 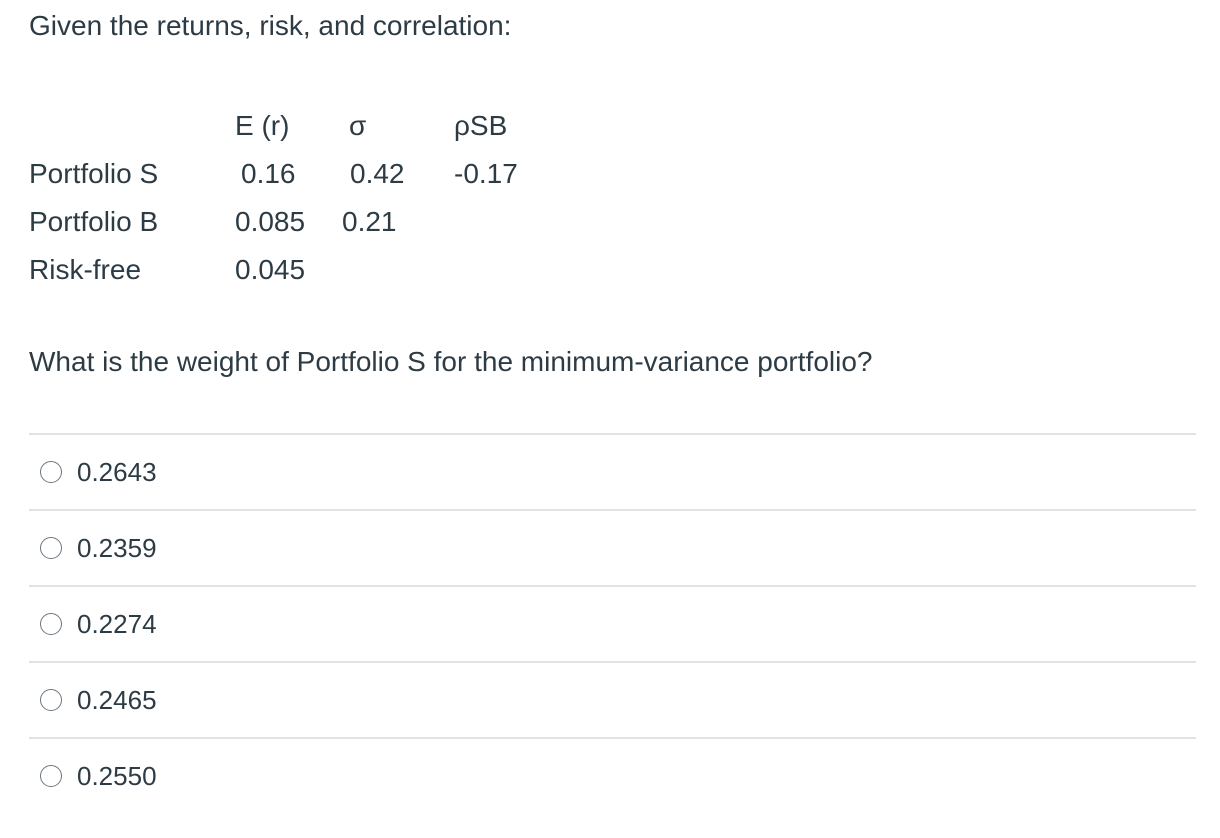 I want to click on answer-label: 0.2643, so click(x=117, y=472).